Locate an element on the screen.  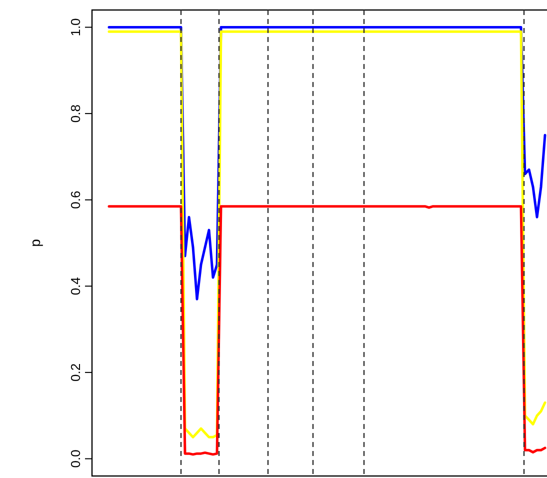
y-axis-title: p is located at coordinates (35, 242).